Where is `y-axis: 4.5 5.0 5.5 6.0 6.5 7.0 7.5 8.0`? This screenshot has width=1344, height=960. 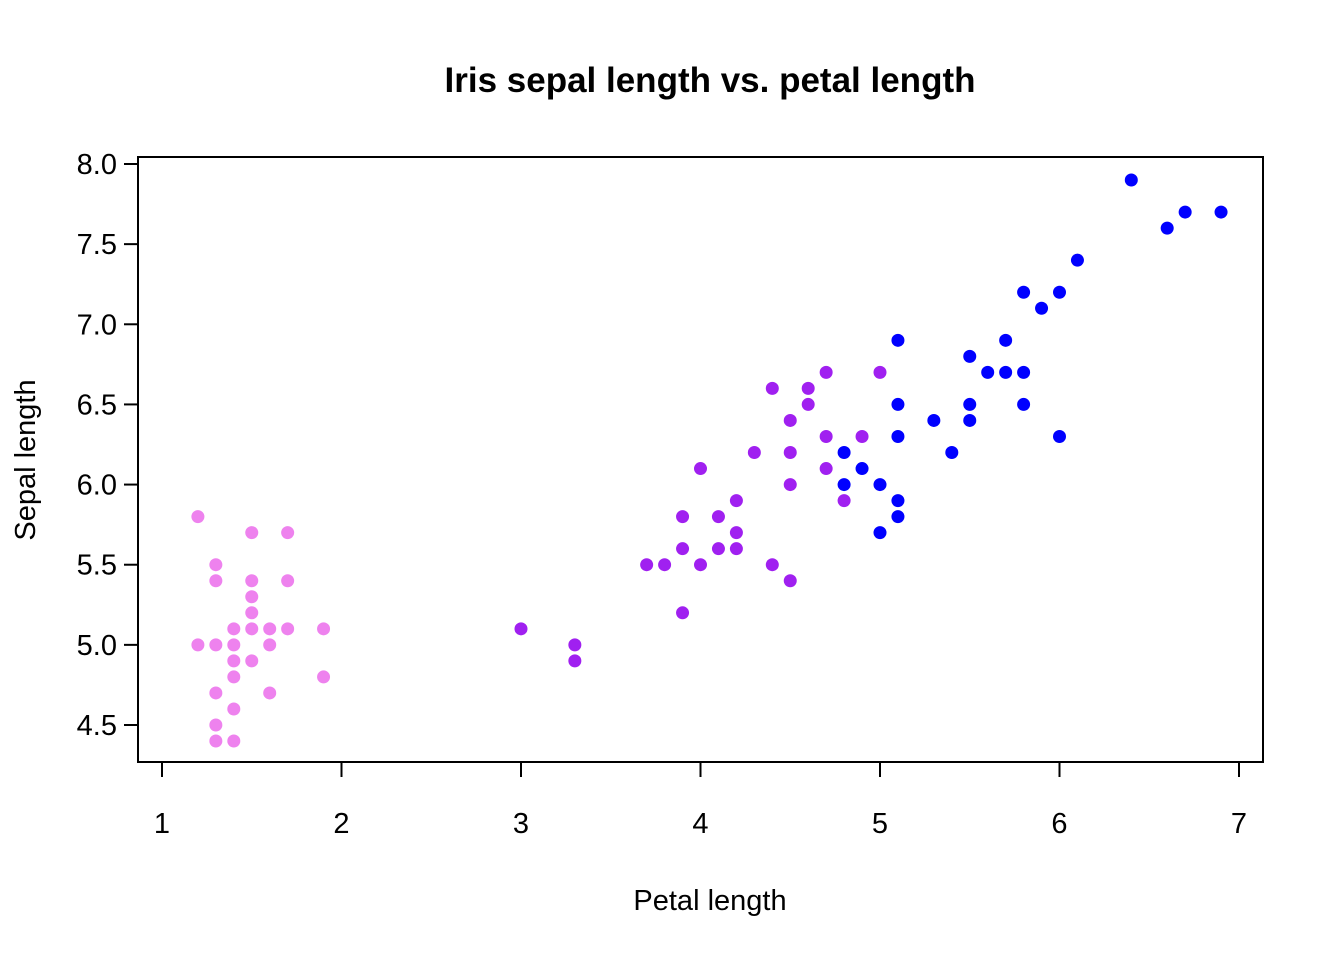
y-axis: 4.5 5.0 5.5 6.0 6.5 7.0 7.5 8.0 is located at coordinates (108, 445).